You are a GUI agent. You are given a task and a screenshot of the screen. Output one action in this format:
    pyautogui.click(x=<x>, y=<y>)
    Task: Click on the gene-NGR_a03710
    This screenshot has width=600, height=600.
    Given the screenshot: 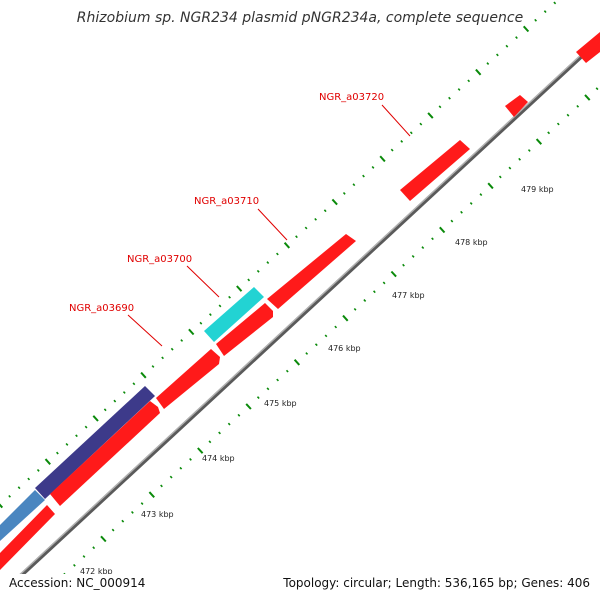 What is the action you would take?
    pyautogui.click(x=311, y=271)
    